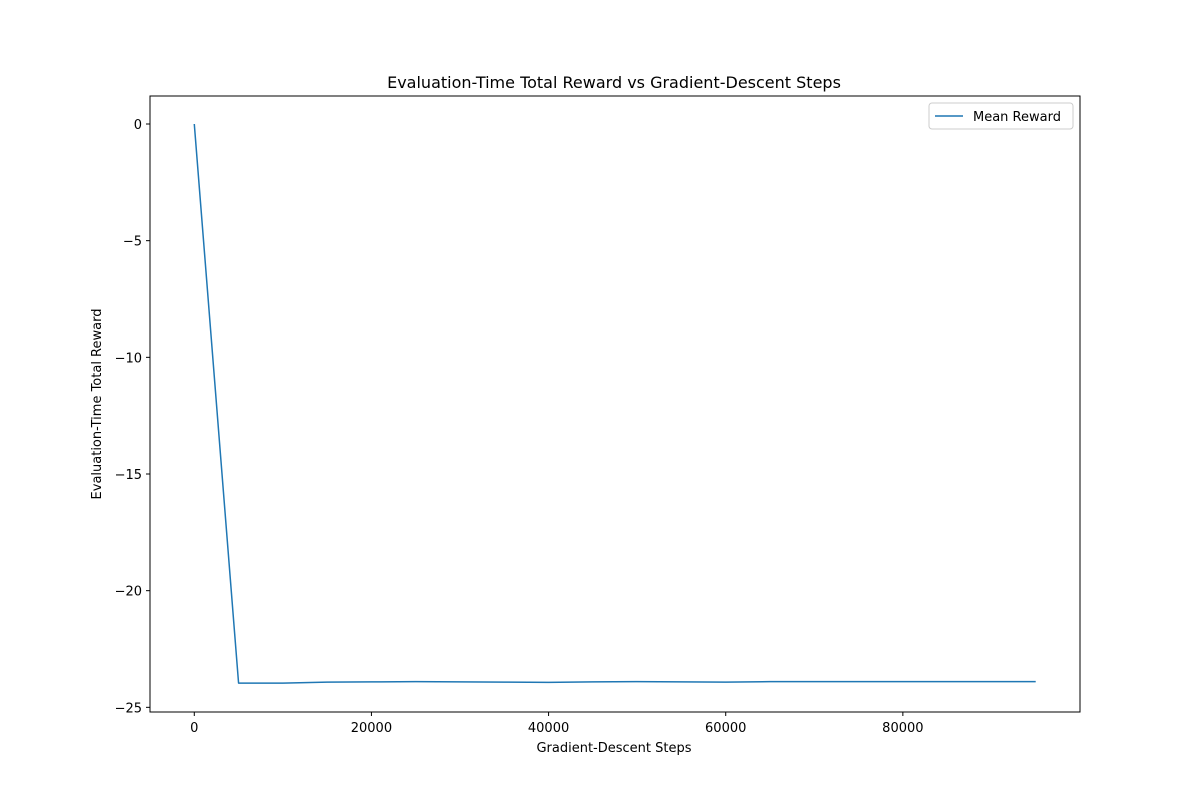 This screenshot has height=800, width=1200. Describe the element at coordinates (548, 728) in the screenshot. I see `x-tick-label: 40000` at that location.